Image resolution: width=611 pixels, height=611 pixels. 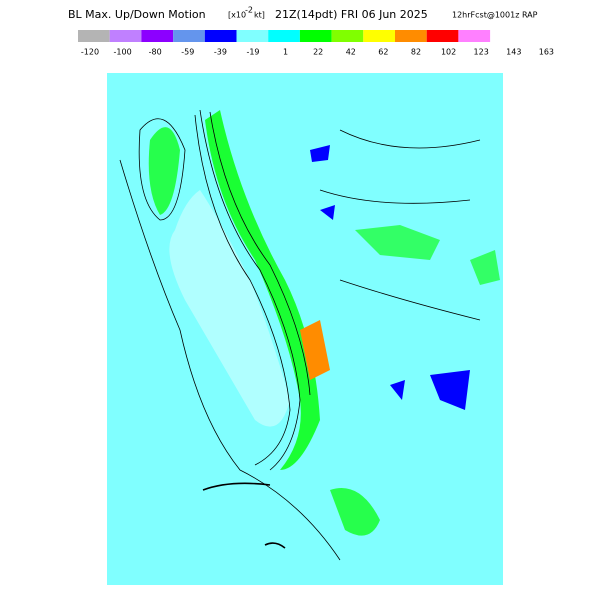 I want to click on colorbar-label: 42, so click(x=351, y=52).